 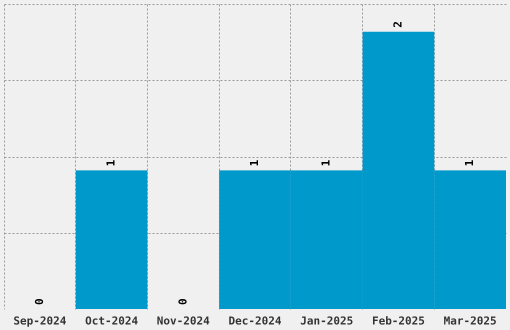 I want to click on x-tick-label: Jan-2025, so click(x=327, y=321).